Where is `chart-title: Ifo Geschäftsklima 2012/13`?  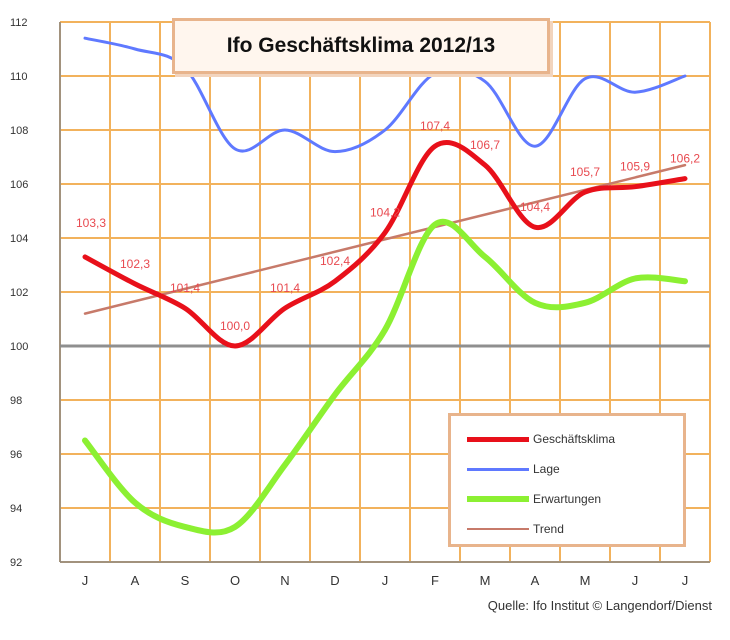
chart-title: Ifo Geschäftsklima 2012/13 is located at coordinates (361, 46).